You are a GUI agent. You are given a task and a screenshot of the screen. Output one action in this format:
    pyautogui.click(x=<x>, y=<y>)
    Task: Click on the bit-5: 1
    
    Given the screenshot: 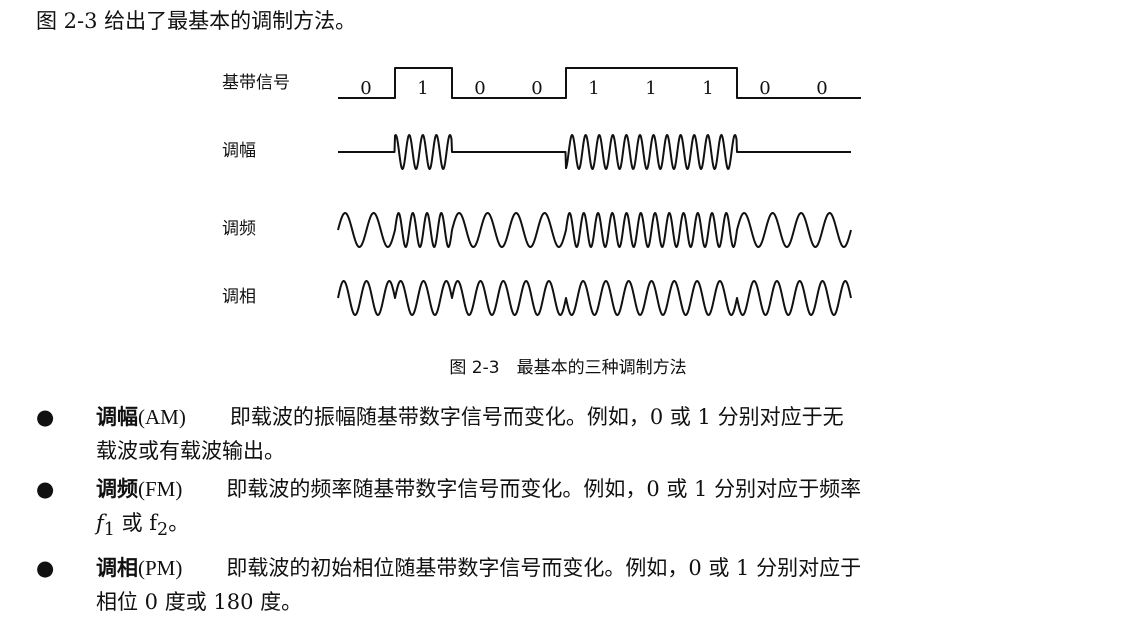 What is the action you would take?
    pyautogui.click(x=594, y=88)
    